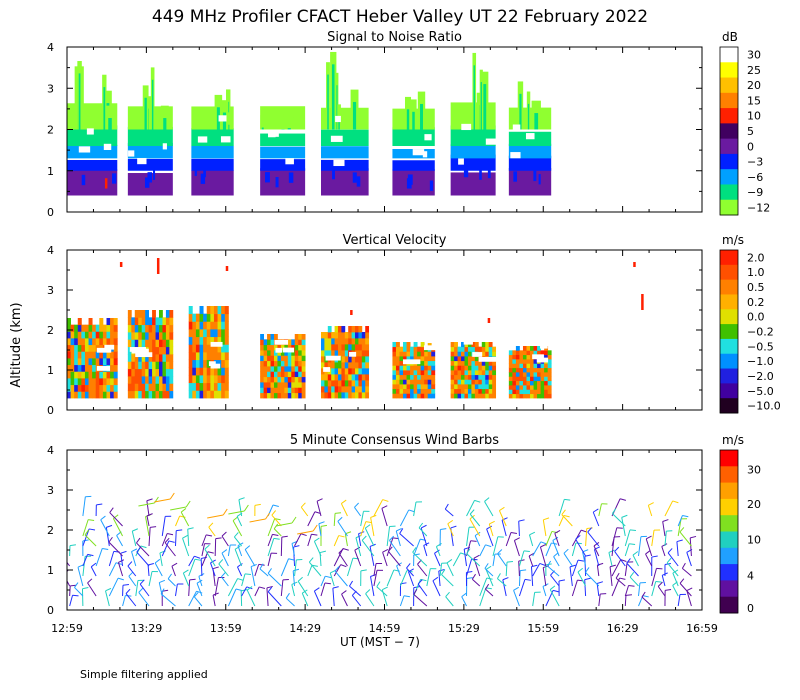 The height and width of the screenshot is (700, 800). What do you see at coordinates (262, 128) in the screenshot?
I see `snr-plume-core` at bounding box center [262, 128].